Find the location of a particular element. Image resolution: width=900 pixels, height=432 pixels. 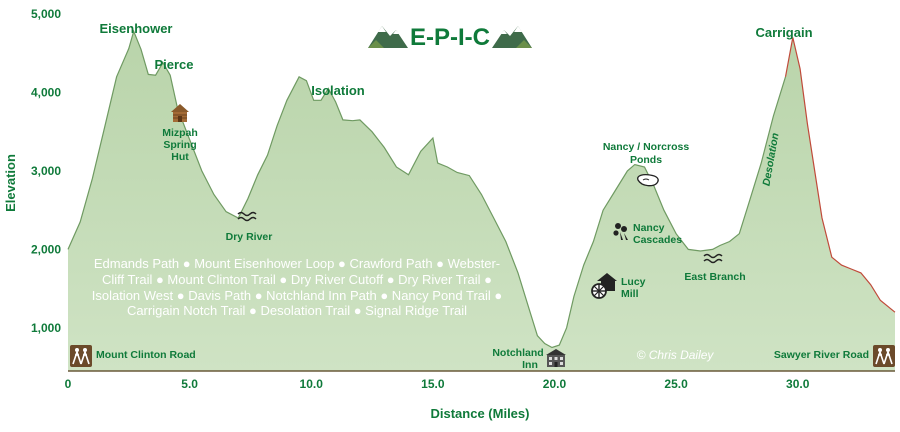

east-branch-label: East Branch is located at coordinates (714, 277).